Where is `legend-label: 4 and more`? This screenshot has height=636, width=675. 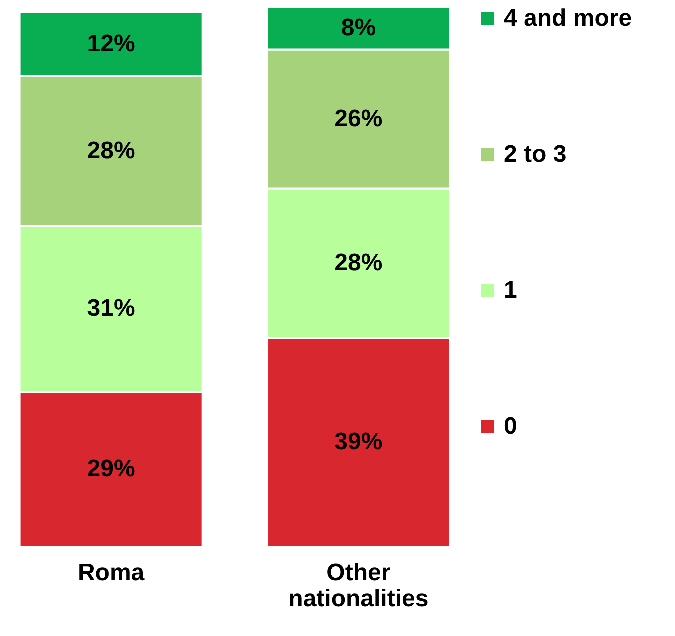
legend-label: 4 and more is located at coordinates (568, 18).